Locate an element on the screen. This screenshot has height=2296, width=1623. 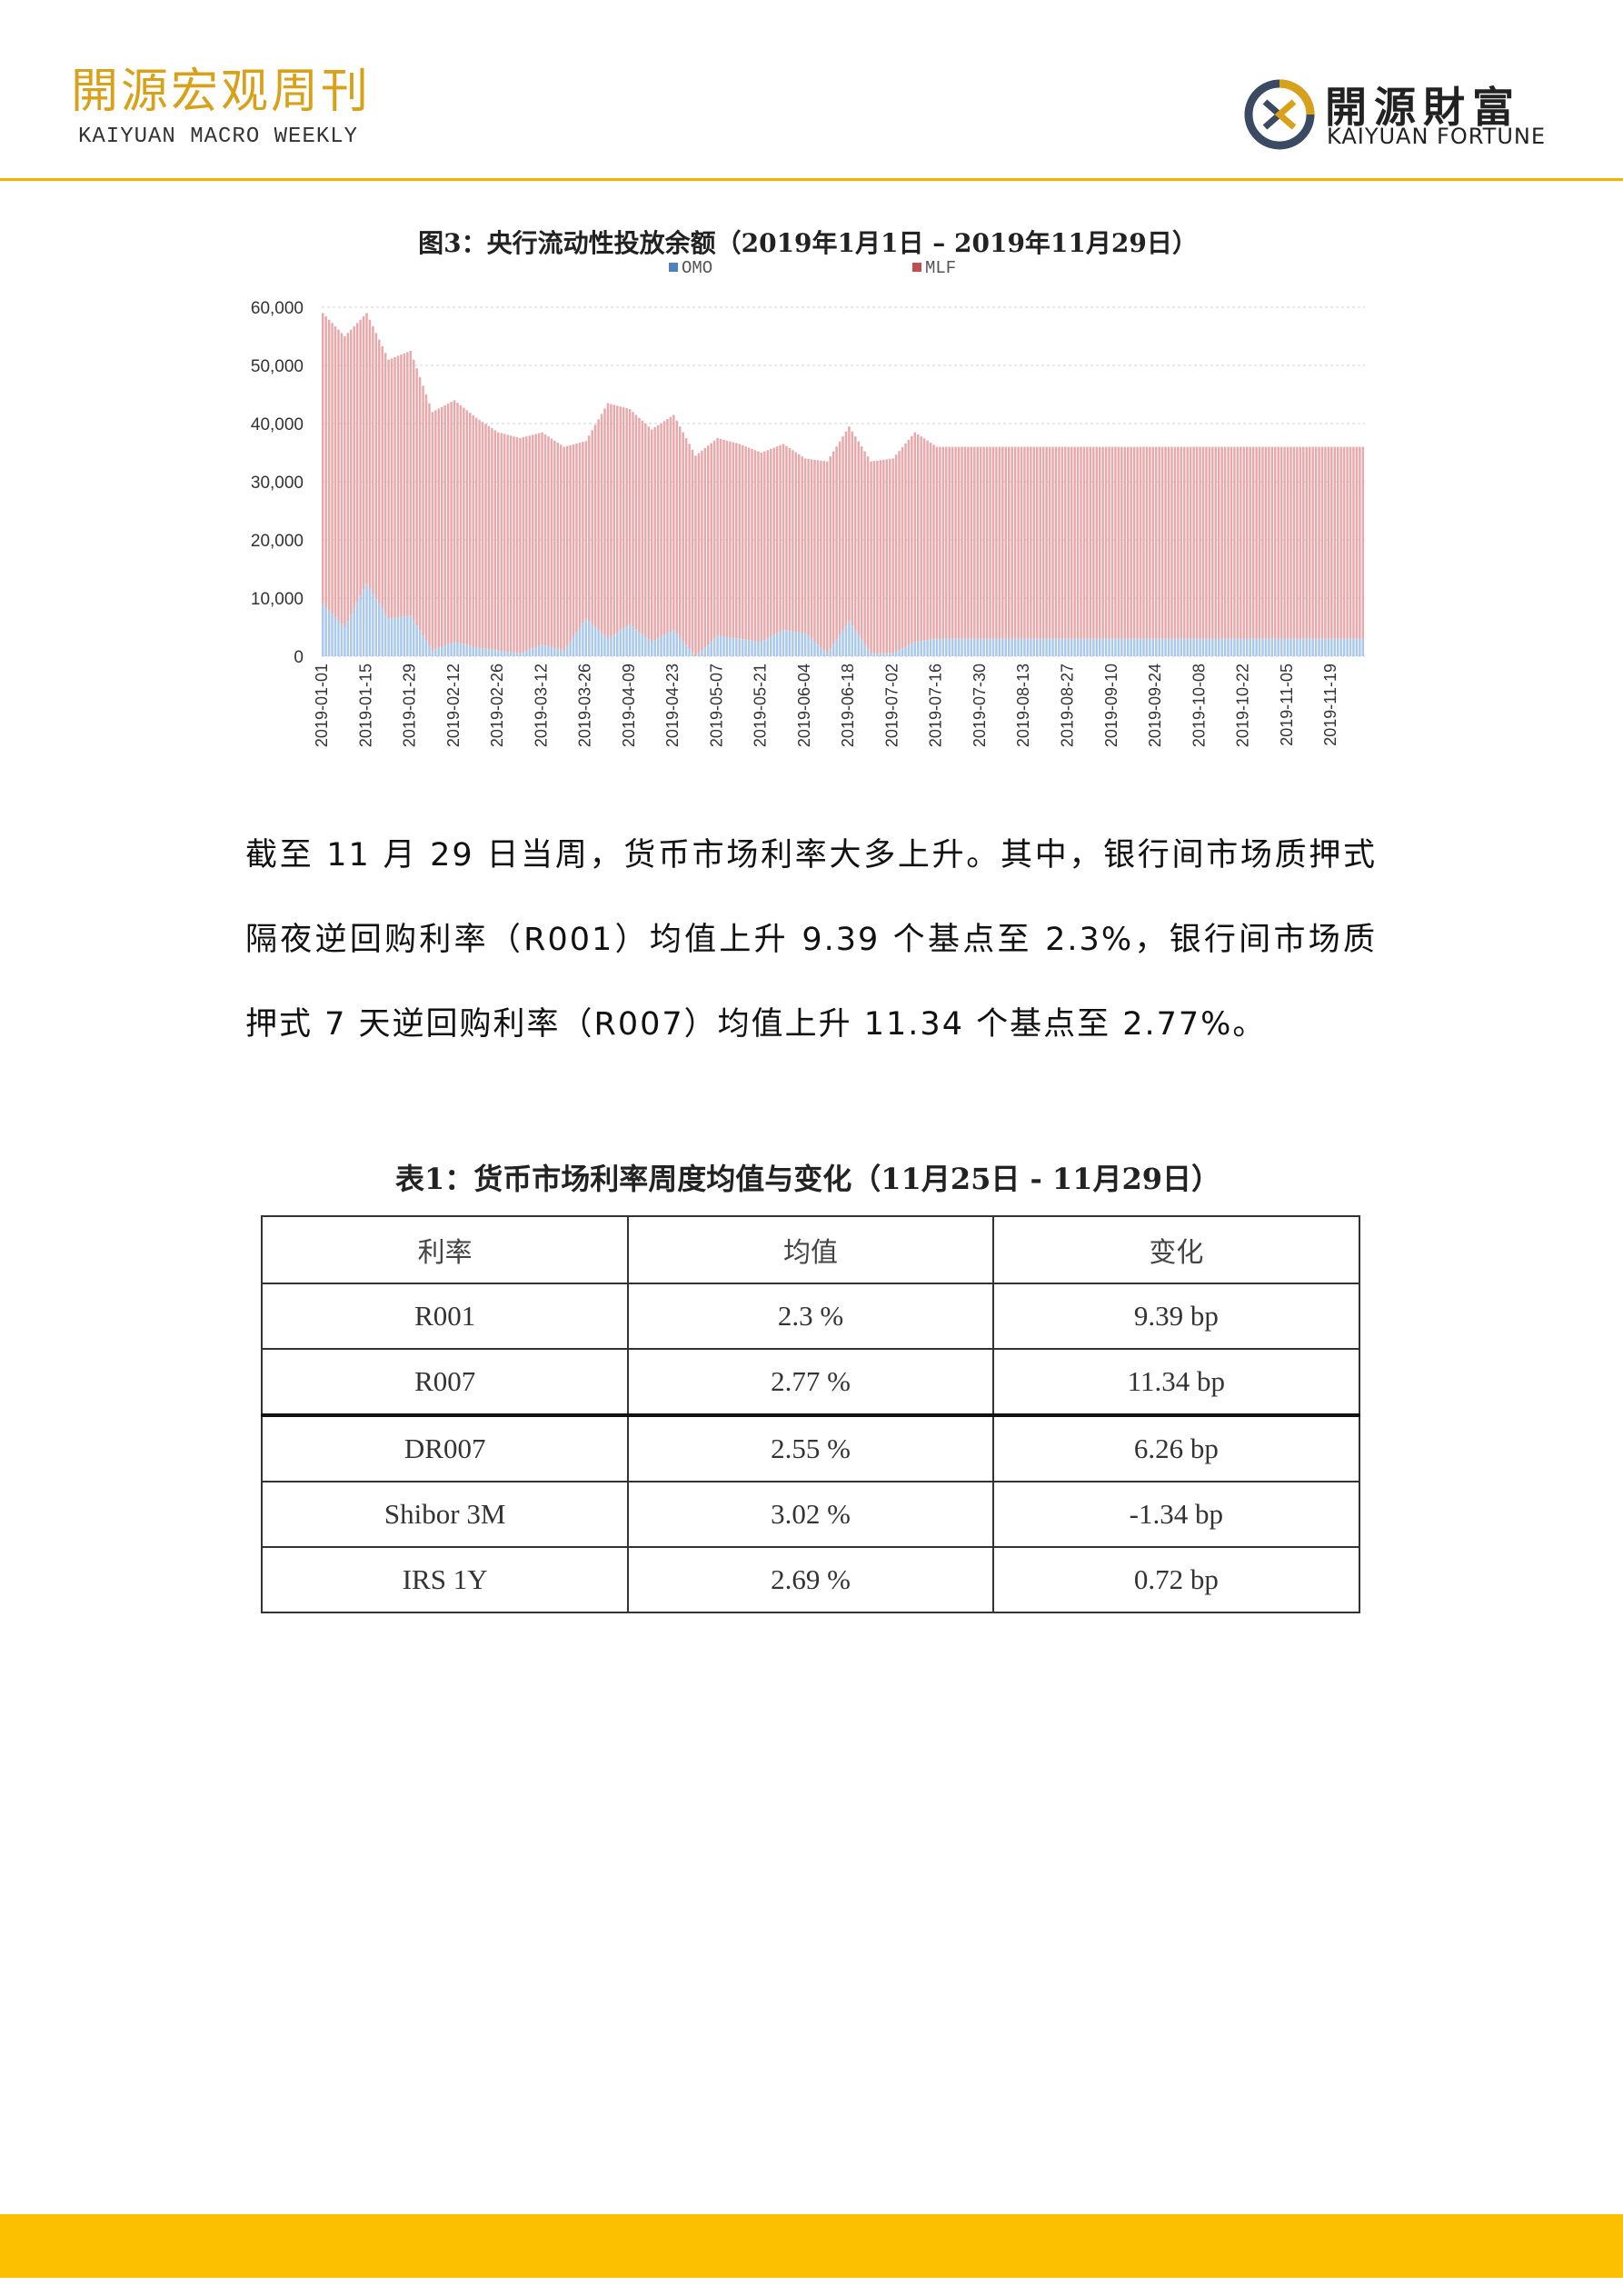
cell-rate: R001 is located at coordinates (445, 1316).